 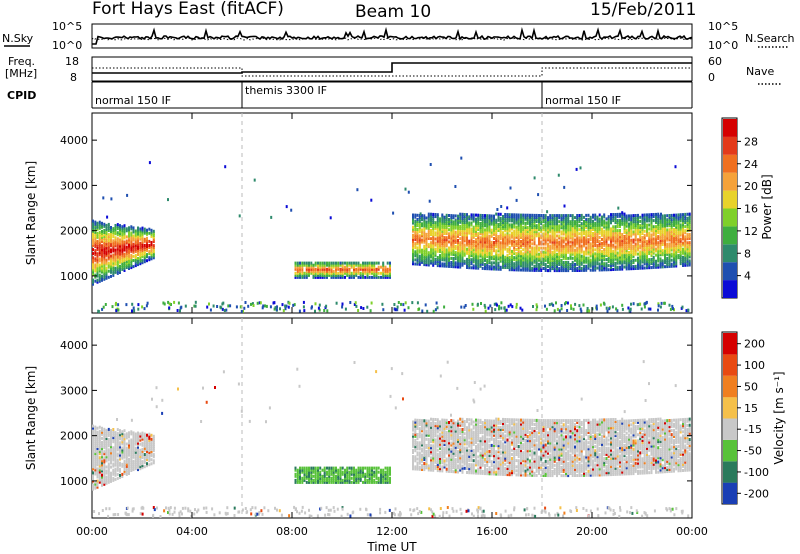 I want to click on power-colorbar-swatch, so click(x=730, y=145).